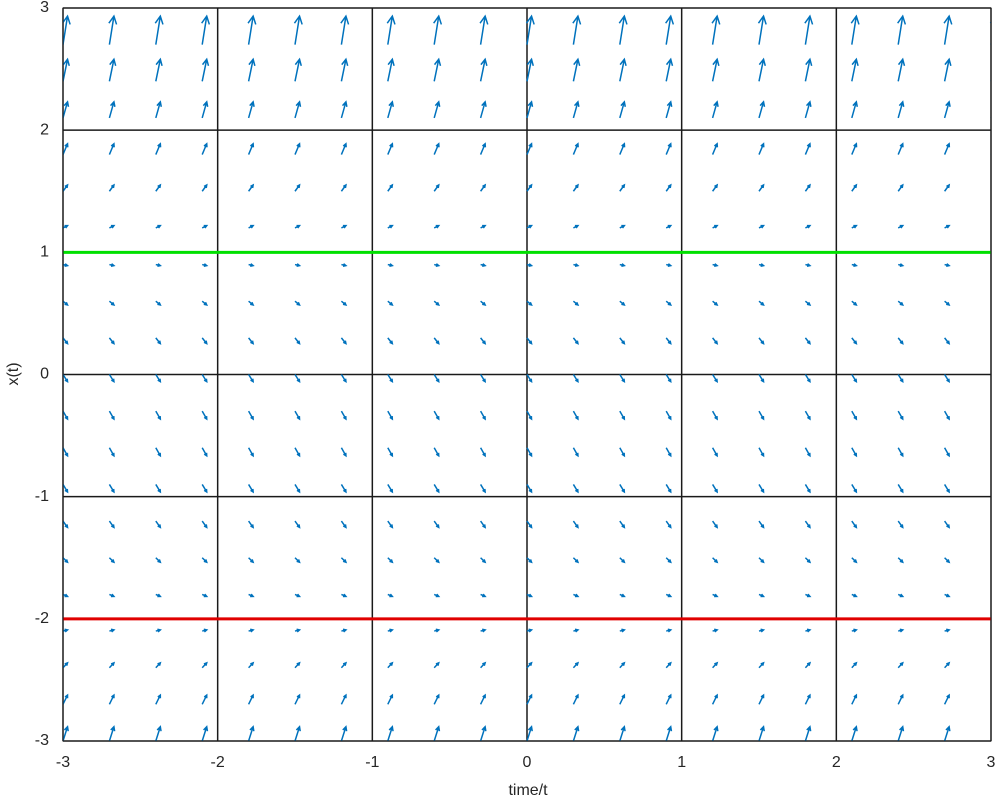  What do you see at coordinates (44, 252) in the screenshot?
I see `y-tick-label: 1` at bounding box center [44, 252].